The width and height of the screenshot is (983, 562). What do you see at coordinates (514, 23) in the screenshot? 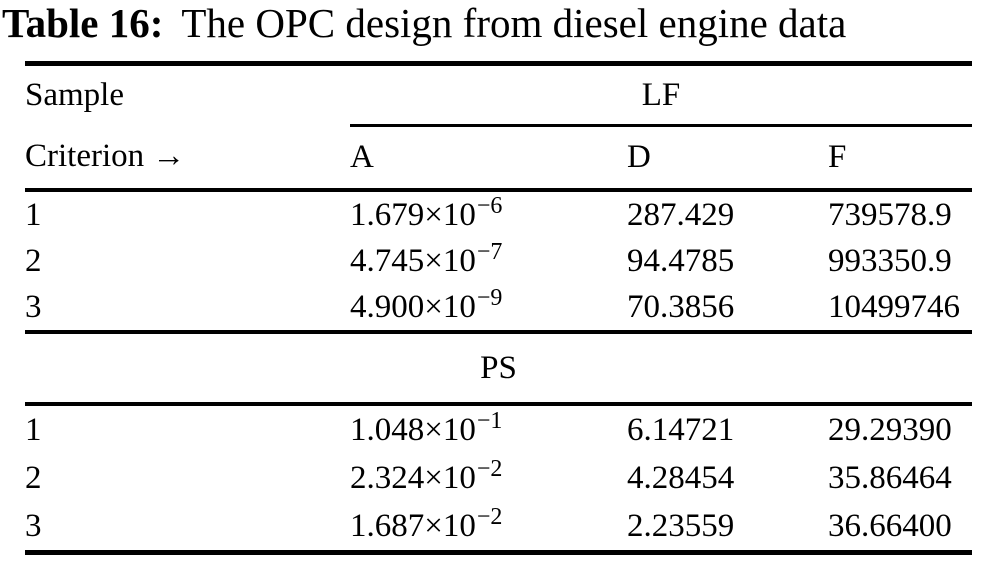
I see `table-caption-text: The OPC design from diesel engine data` at bounding box center [514, 23].